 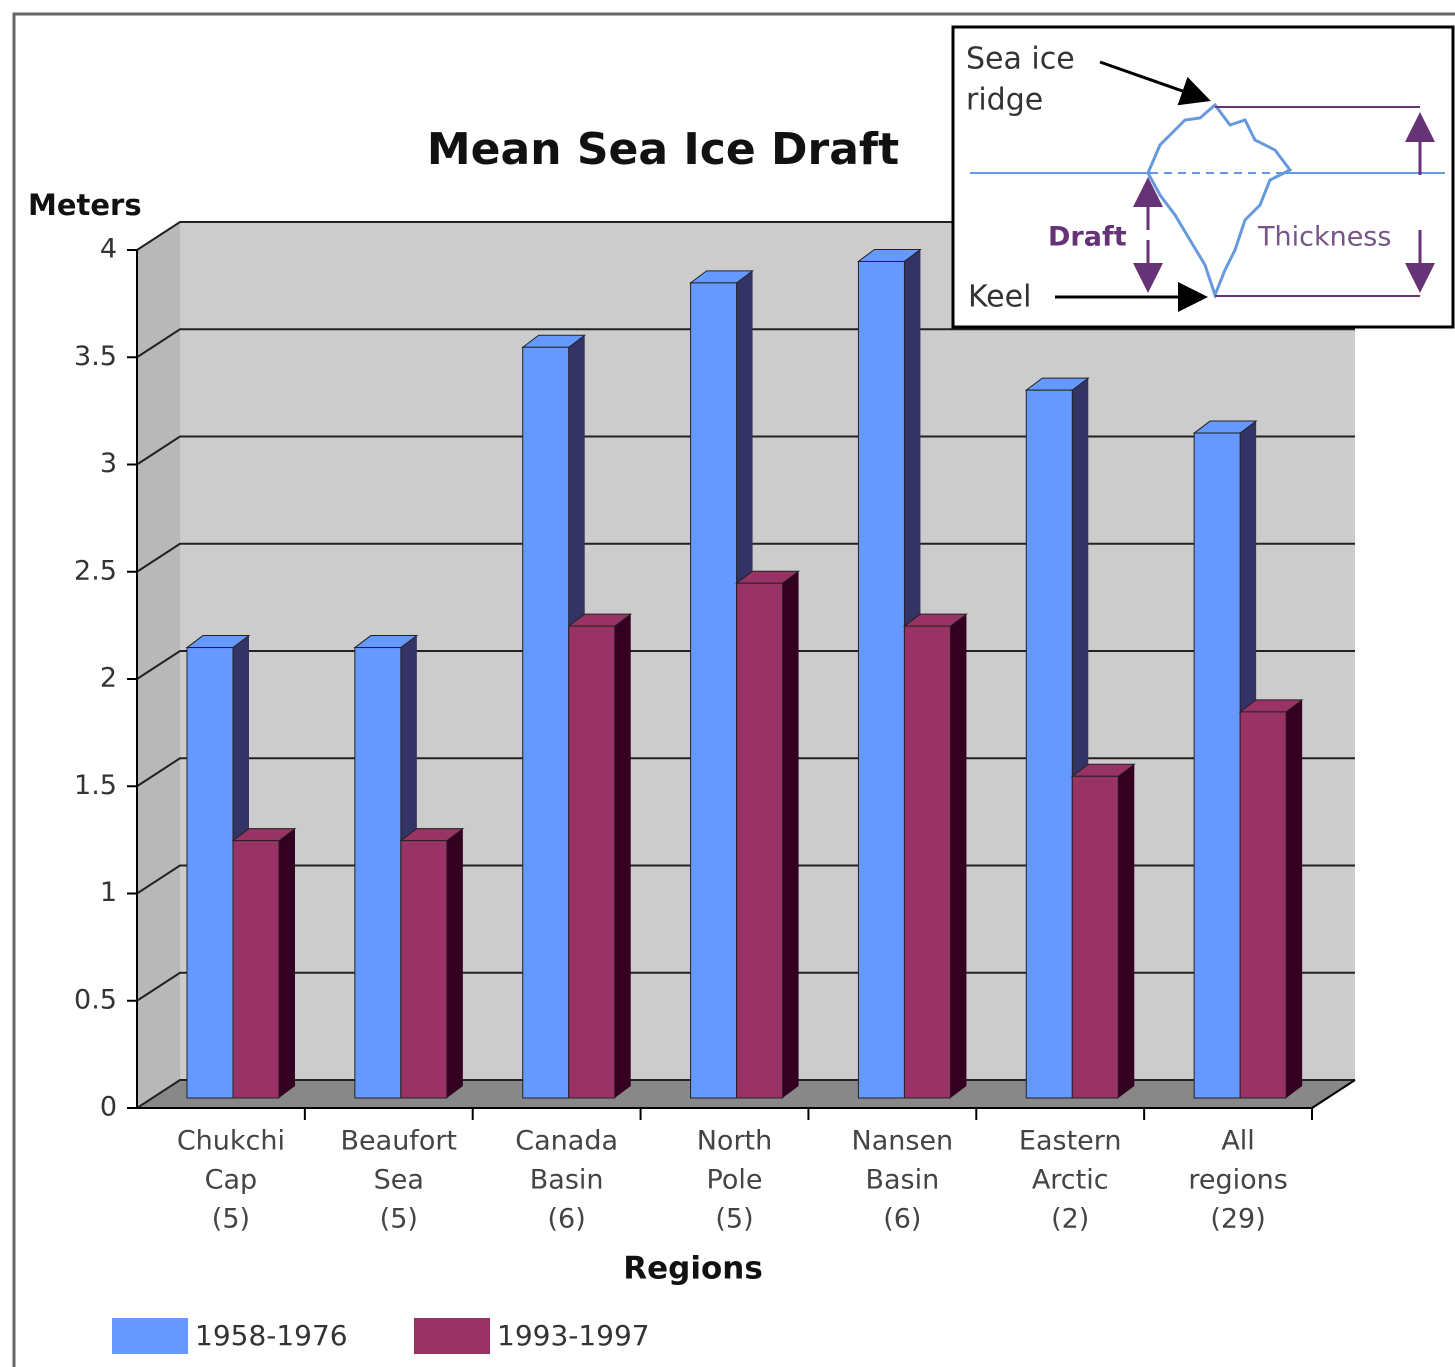 What do you see at coordinates (95, 356) in the screenshot?
I see `y-tick-label: 3.5` at bounding box center [95, 356].